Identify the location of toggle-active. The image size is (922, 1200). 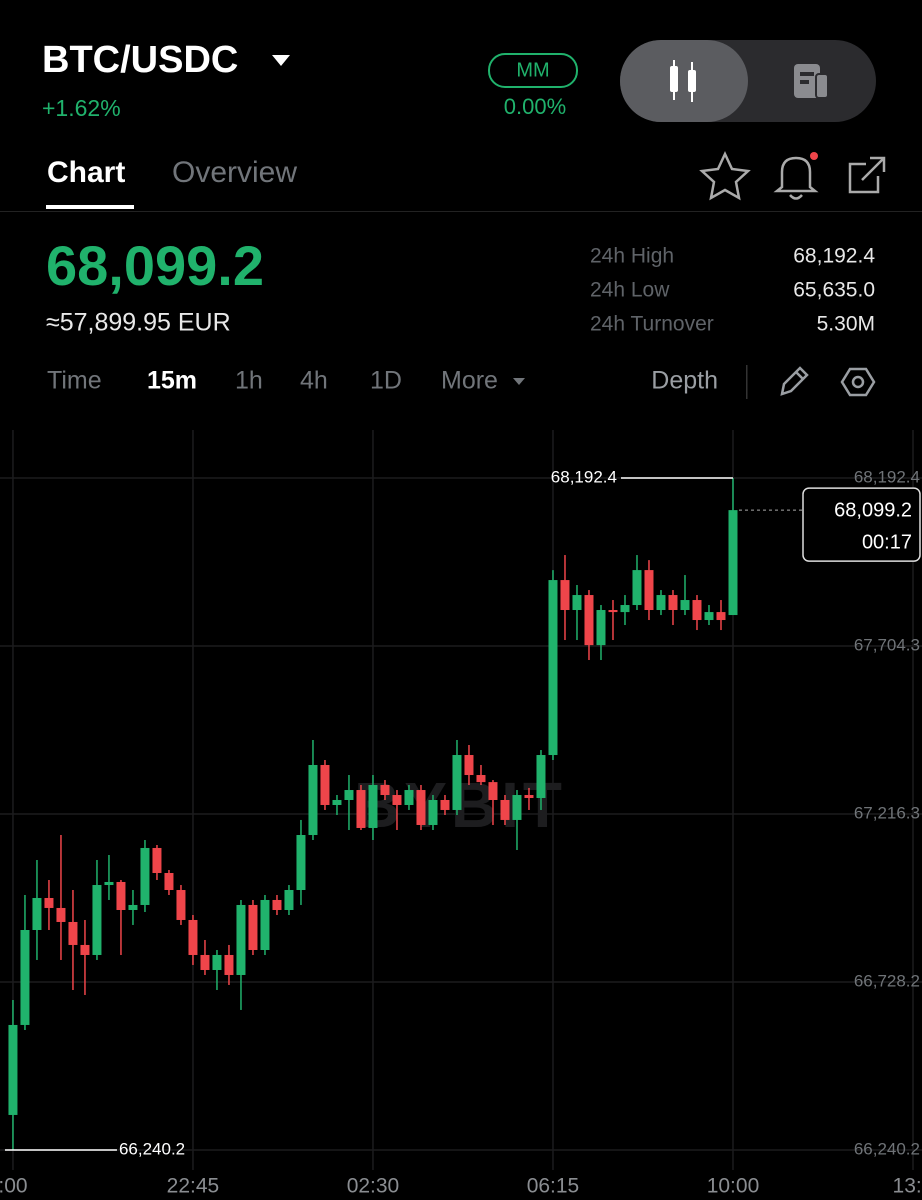
(684, 81).